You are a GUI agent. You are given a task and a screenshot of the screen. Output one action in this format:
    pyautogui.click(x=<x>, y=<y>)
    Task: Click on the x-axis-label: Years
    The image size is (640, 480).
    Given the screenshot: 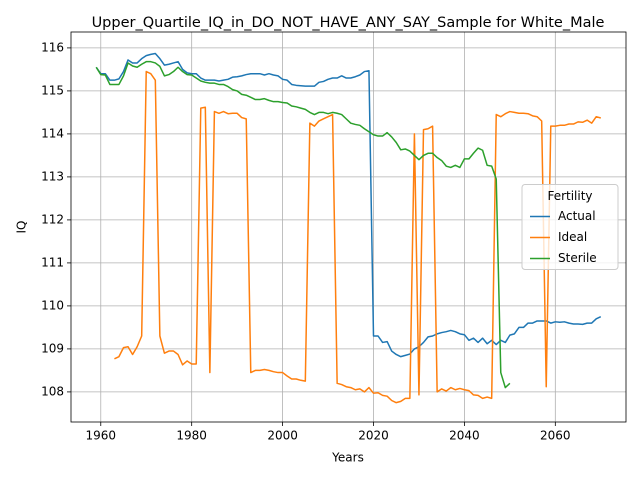 What is the action you would take?
    pyautogui.click(x=347, y=458)
    